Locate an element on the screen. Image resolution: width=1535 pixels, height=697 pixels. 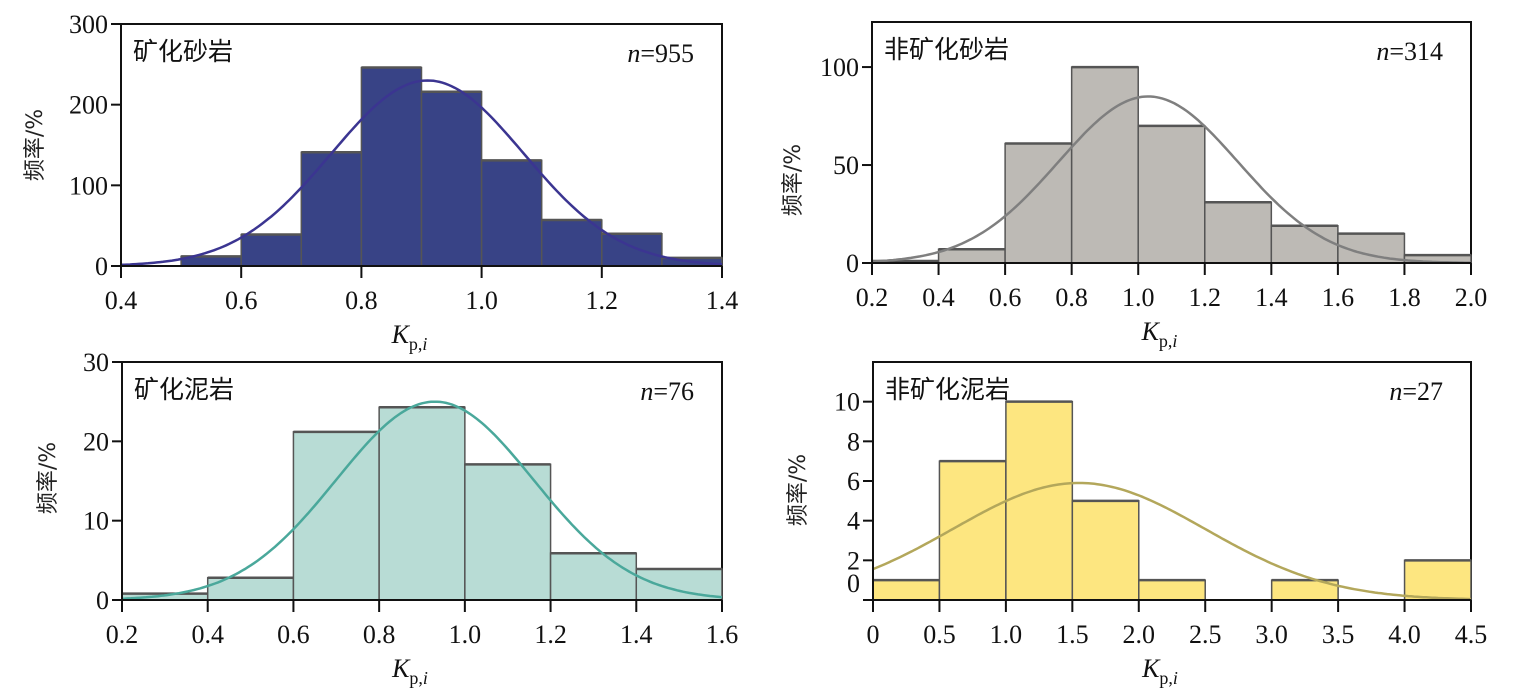
panel-title: 矿化砂岩 is located at coordinates (183, 51).